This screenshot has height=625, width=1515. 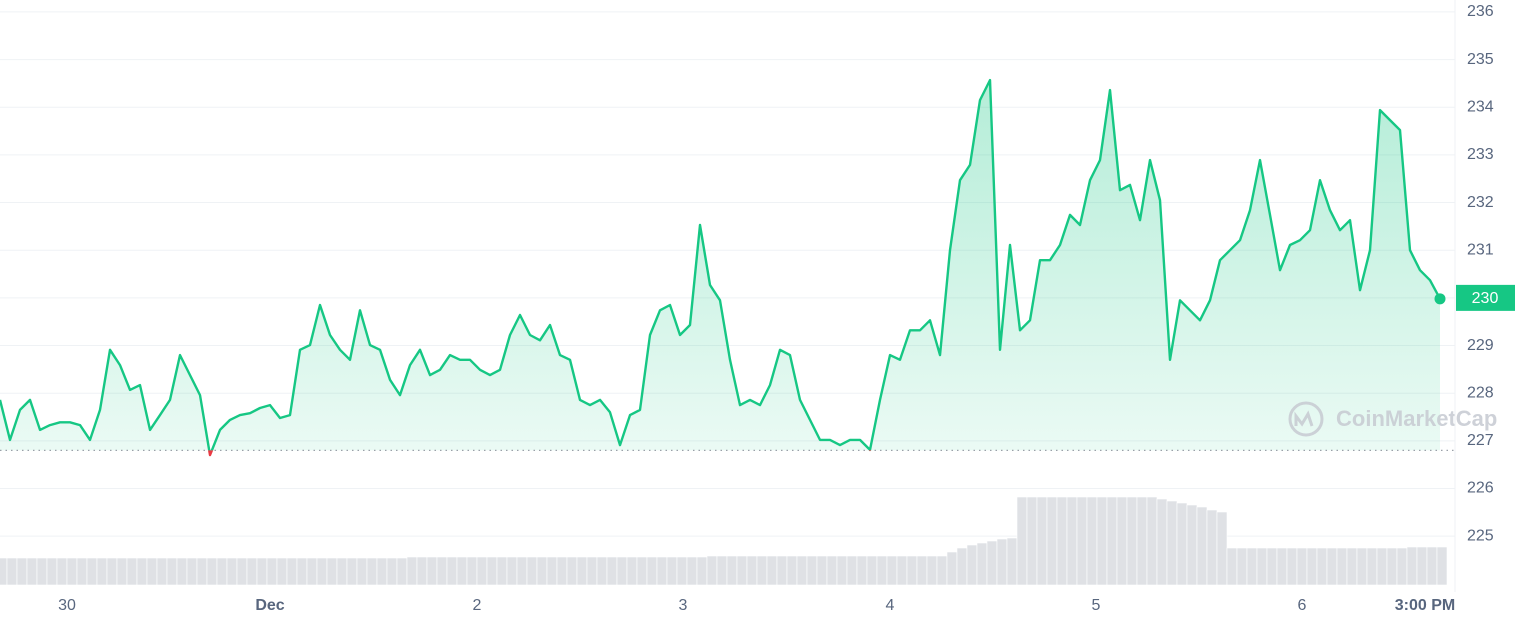 I want to click on x-tick-label: 3, so click(x=683, y=605).